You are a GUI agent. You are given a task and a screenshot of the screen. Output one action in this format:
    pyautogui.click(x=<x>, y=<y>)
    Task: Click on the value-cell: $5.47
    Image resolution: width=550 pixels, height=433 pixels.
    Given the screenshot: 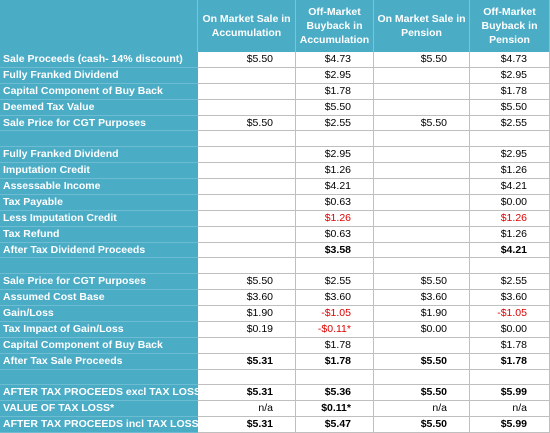 What is the action you would take?
    pyautogui.click(x=335, y=425)
    